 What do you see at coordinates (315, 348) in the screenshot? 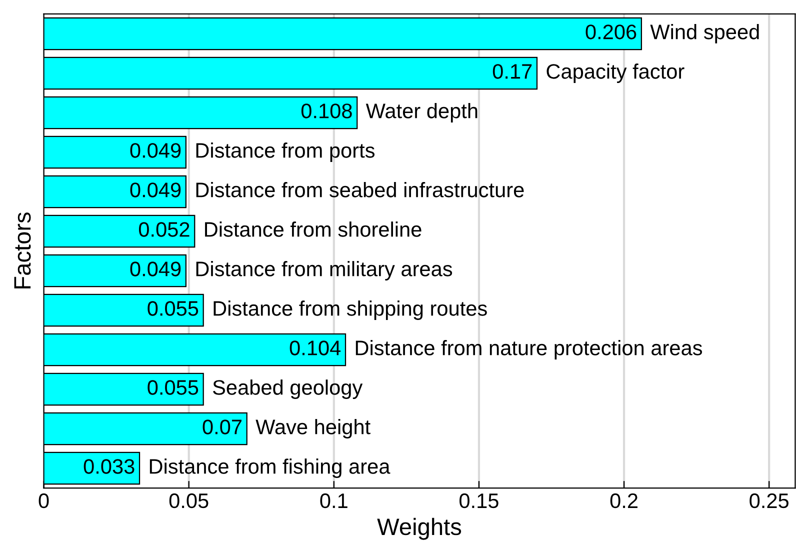
I see `data-label: 0.104` at bounding box center [315, 348].